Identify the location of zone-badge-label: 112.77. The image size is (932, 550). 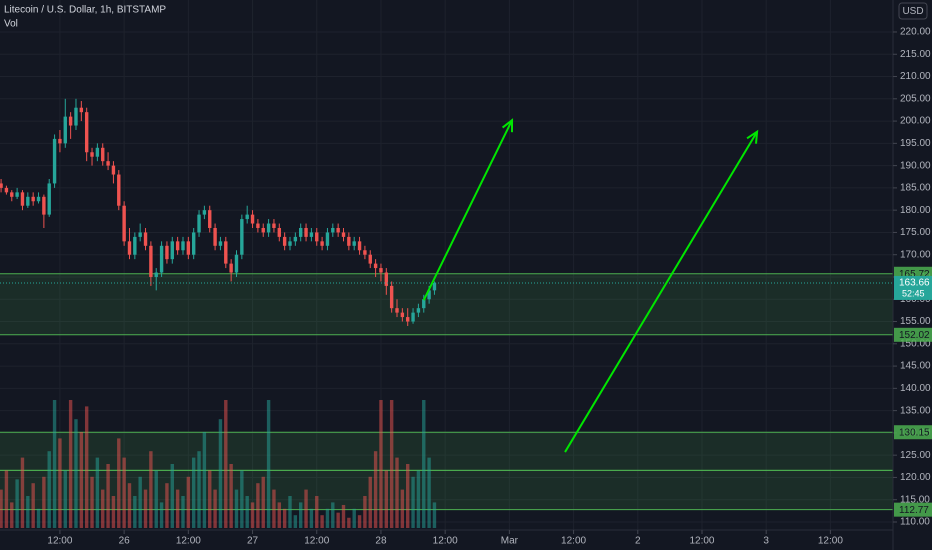
(914, 510).